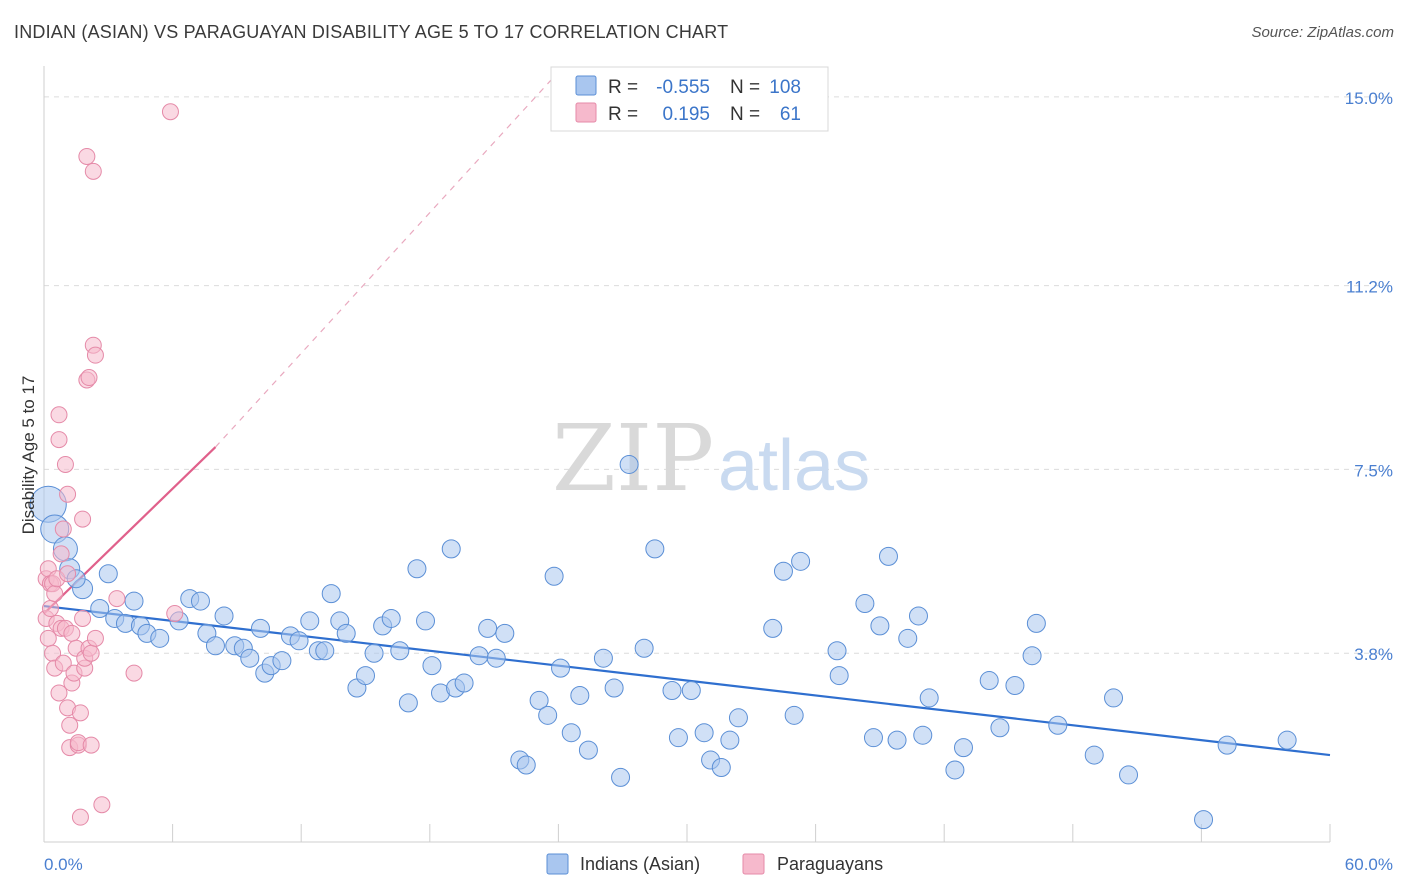 This screenshot has height=892, width=1406. What do you see at coordinates (1322, 32) in the screenshot?
I see `source-credit: Source: ZipAtlas.com` at bounding box center [1322, 32].